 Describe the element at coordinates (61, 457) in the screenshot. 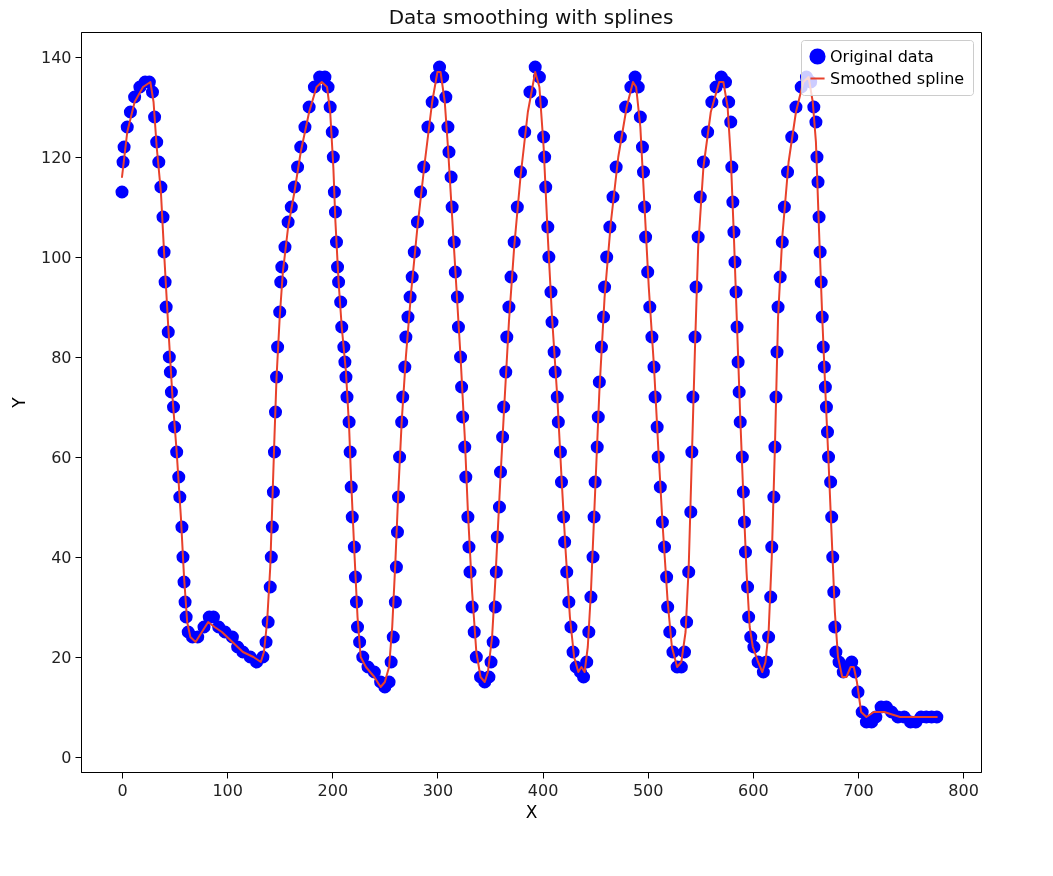

I see `y-tick-label: 60` at that location.